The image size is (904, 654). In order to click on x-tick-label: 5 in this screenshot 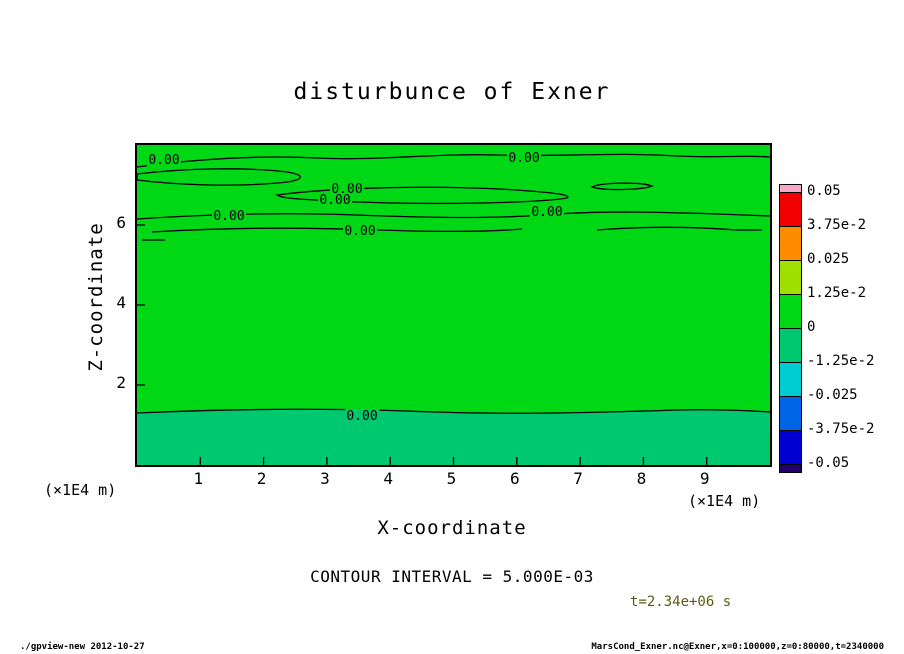, I will do `click(451, 478)`.